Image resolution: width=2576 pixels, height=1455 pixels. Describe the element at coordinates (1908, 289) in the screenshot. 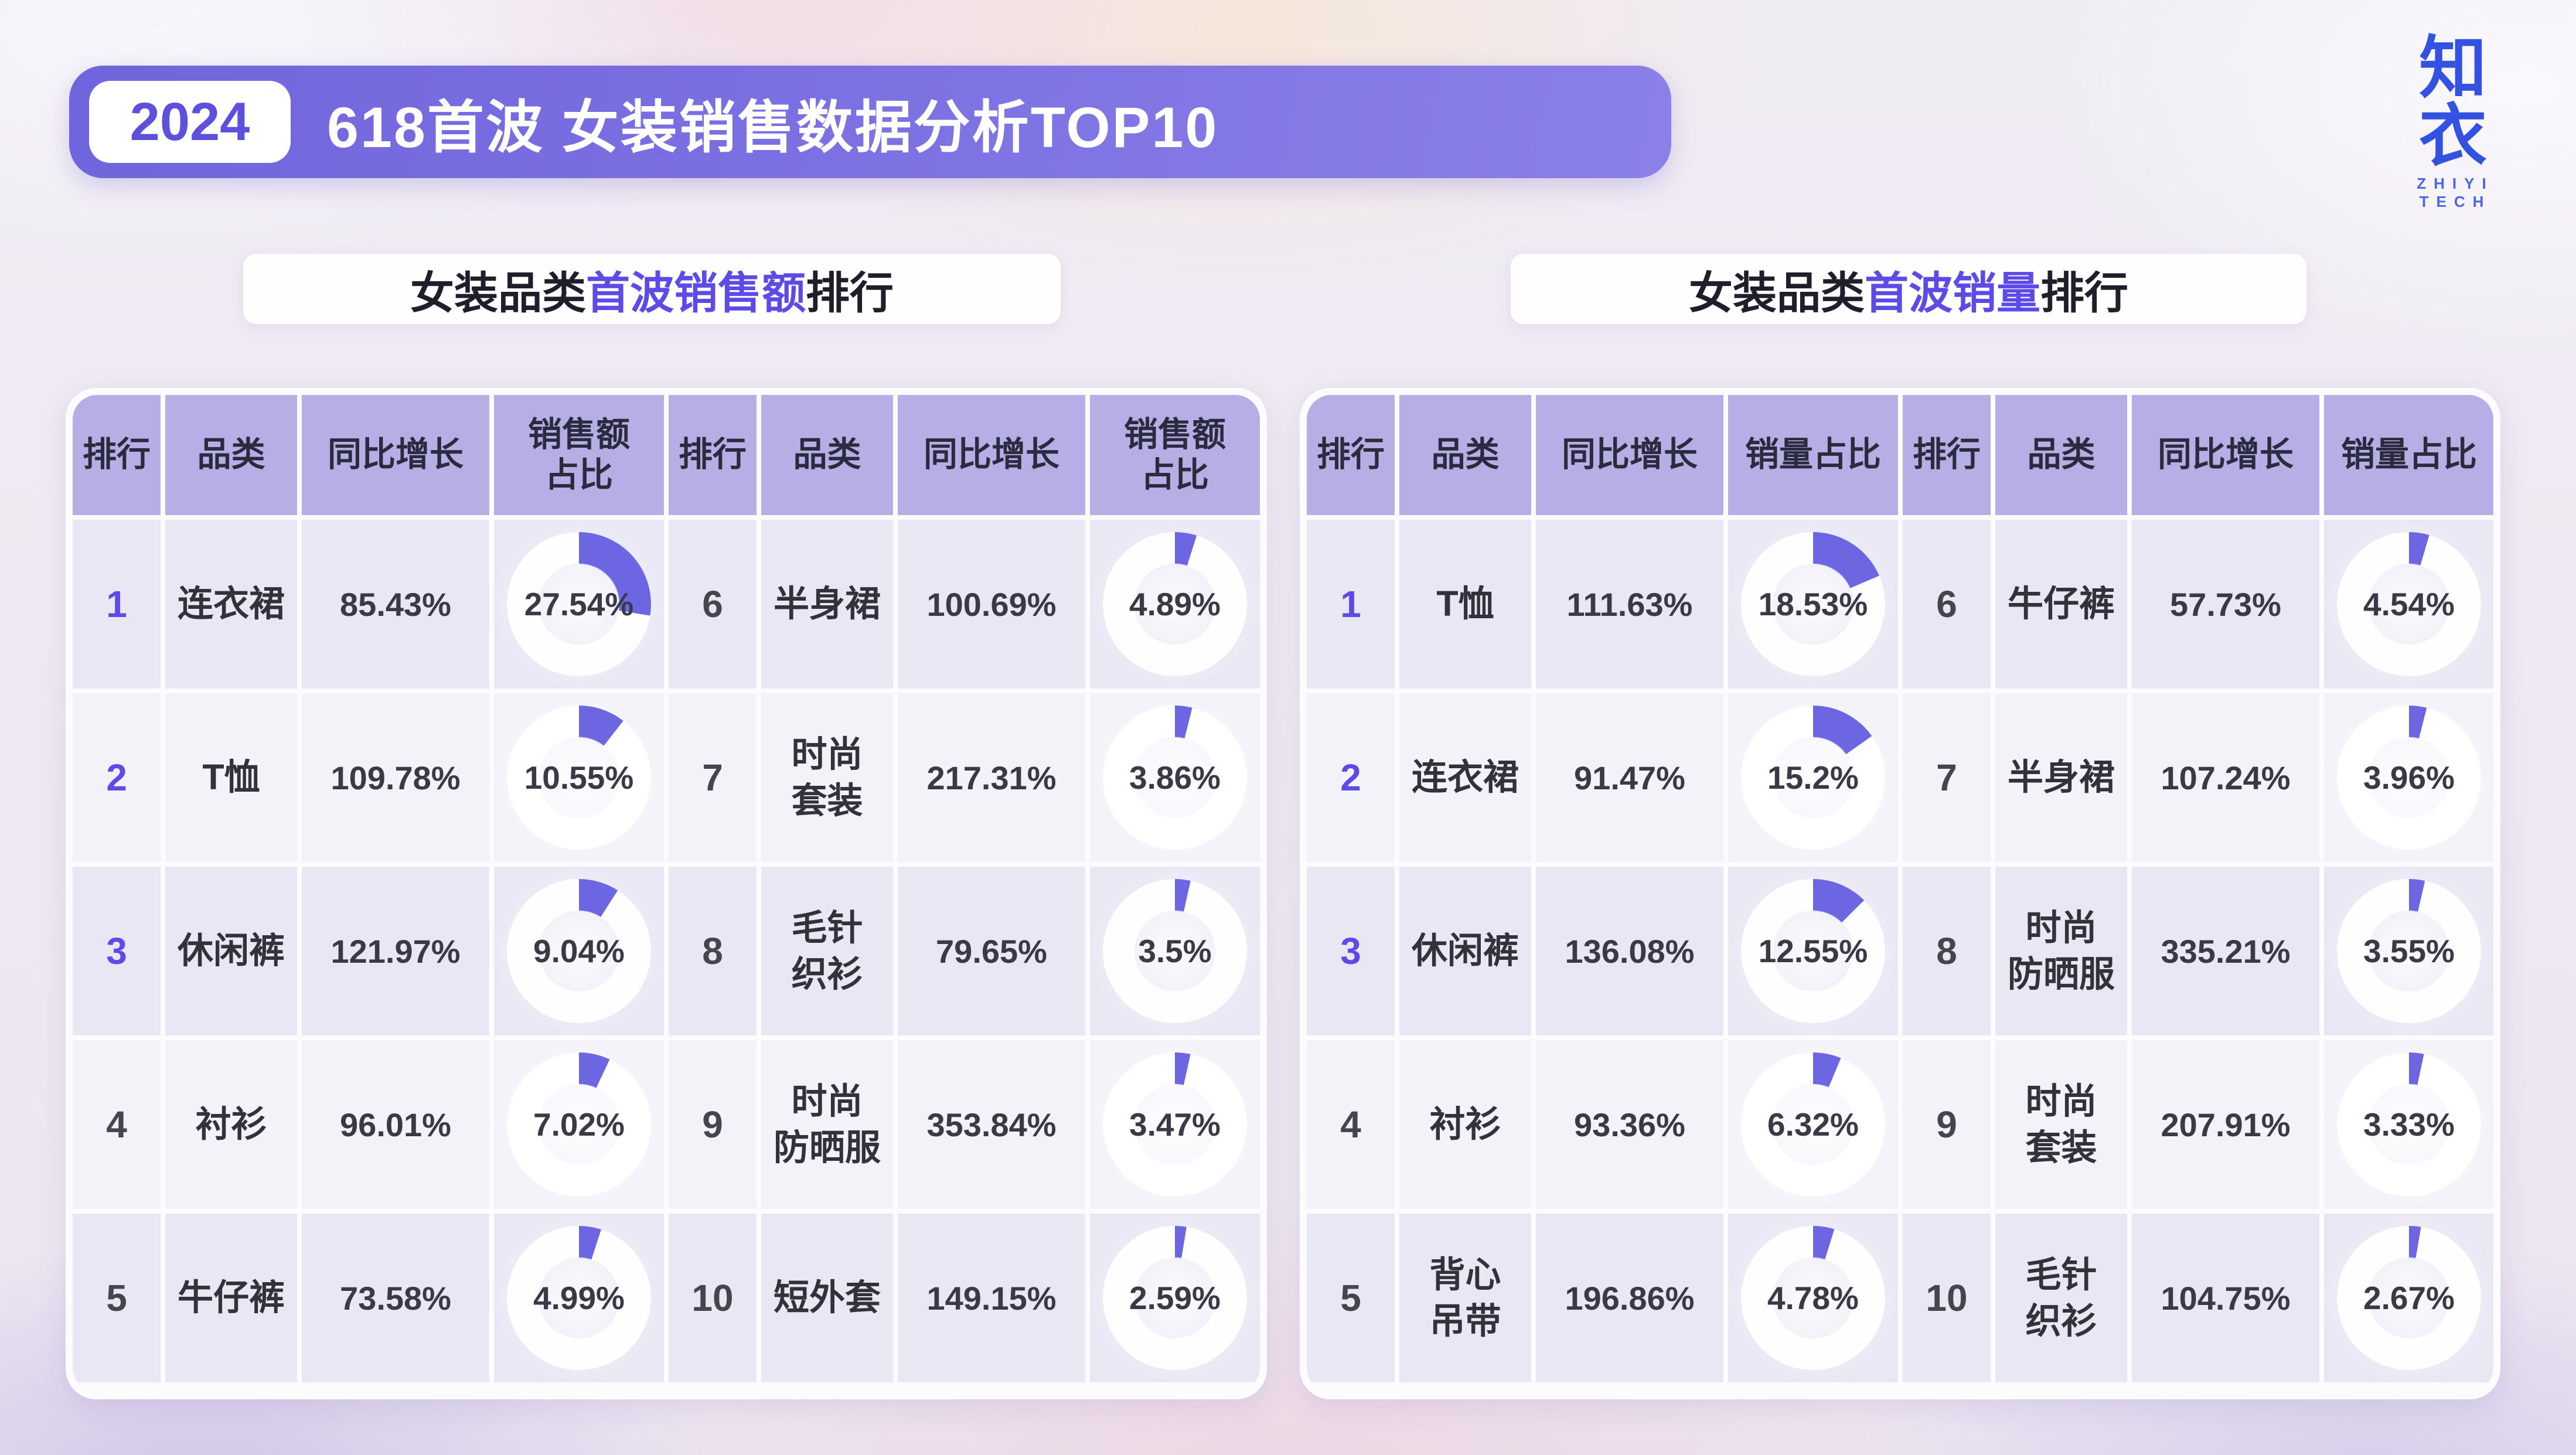

I see `section-title-sales-volume: 女装品类 首波销量 排行` at that location.